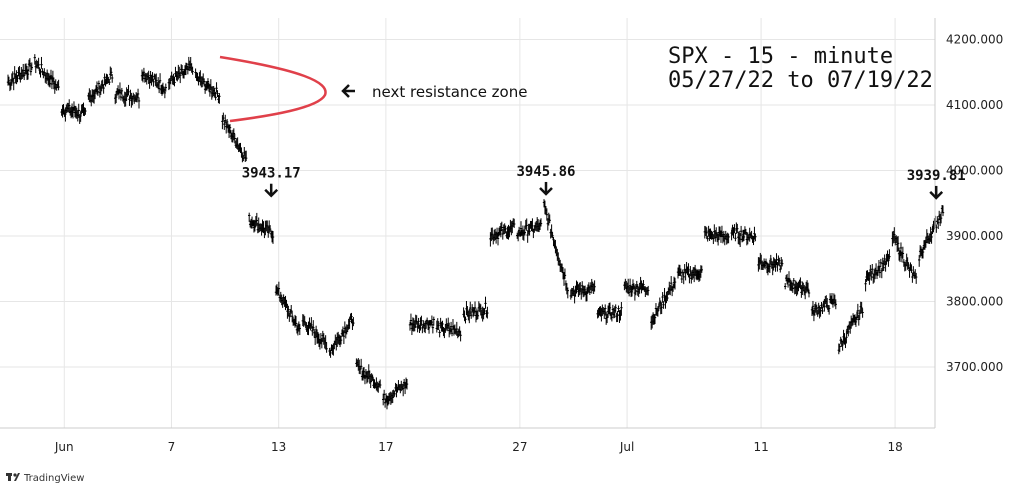 The width and height of the screenshot is (1023, 490). Describe the element at coordinates (974, 171) in the screenshot. I see `y-tick-label: 4000.000` at that location.